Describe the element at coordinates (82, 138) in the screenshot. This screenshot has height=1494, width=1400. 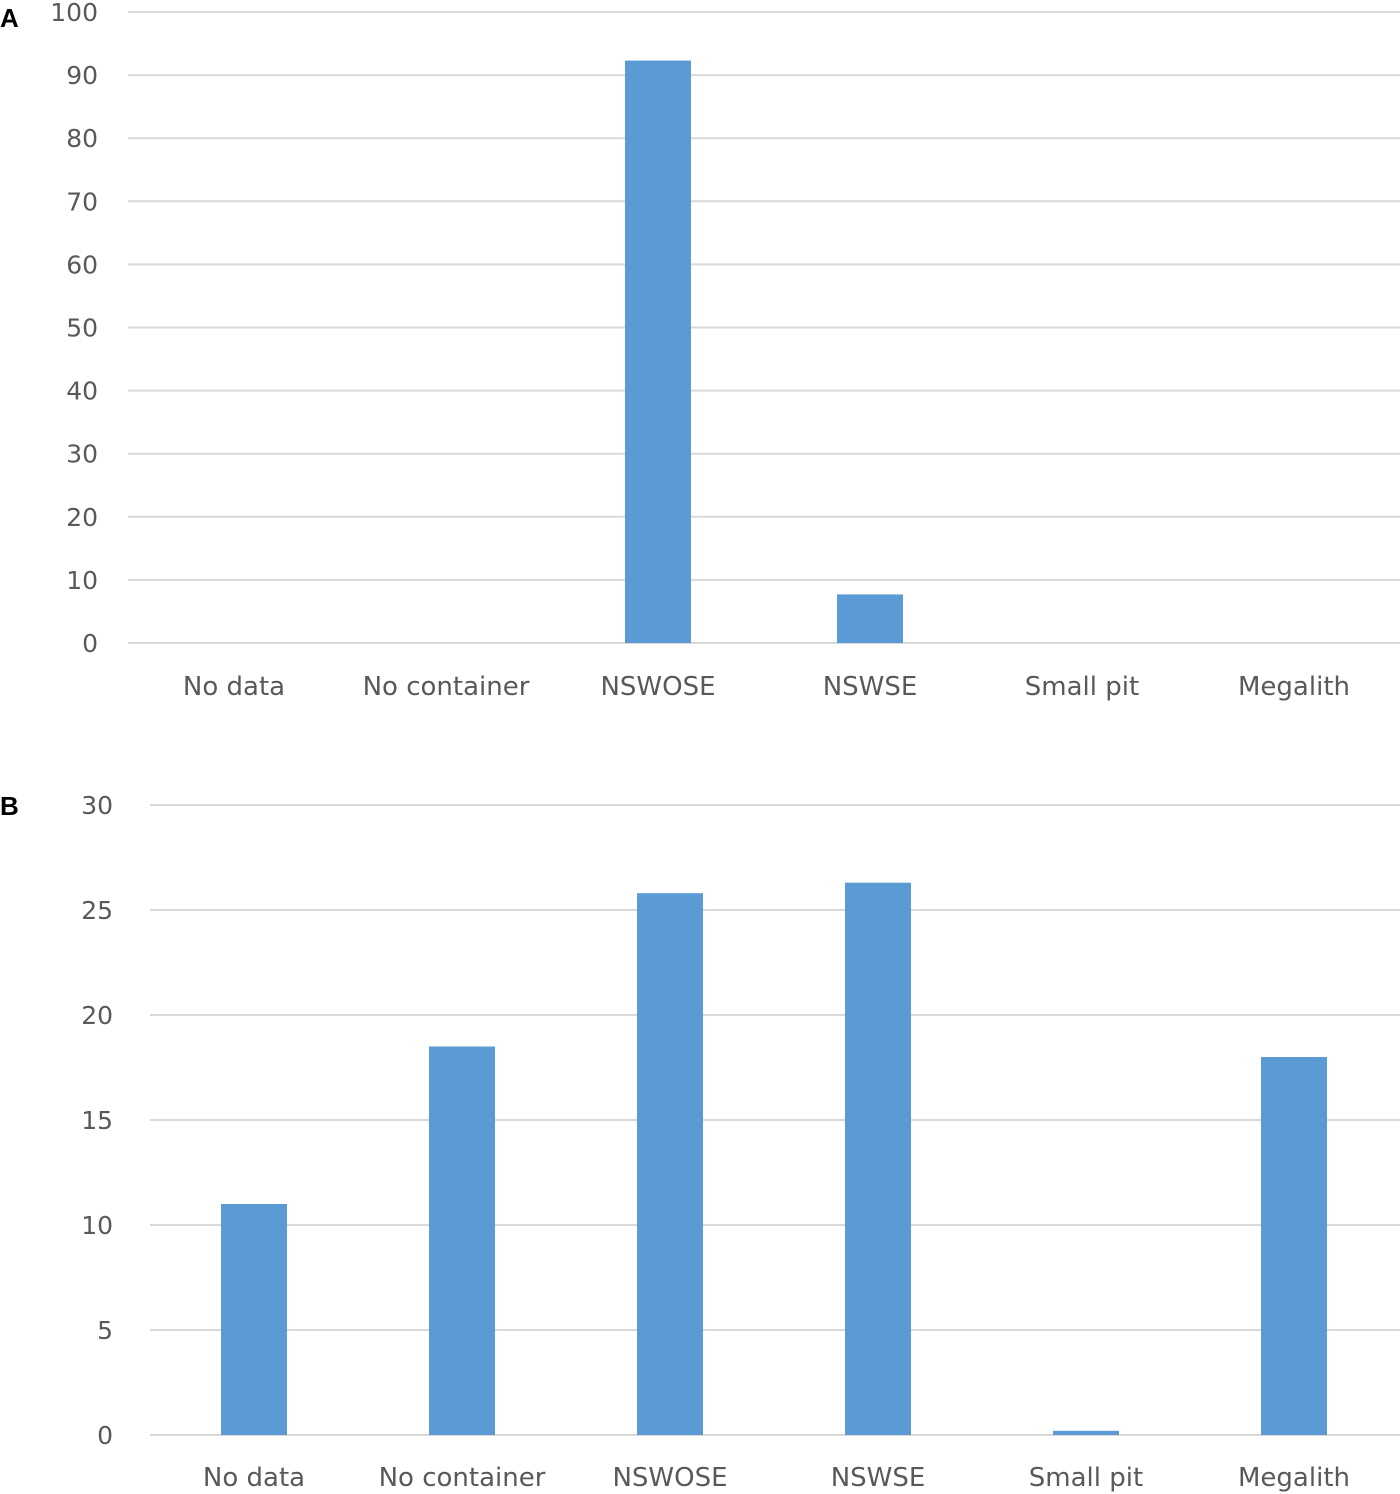
I see `y-tick-label-a-80: 80` at that location.